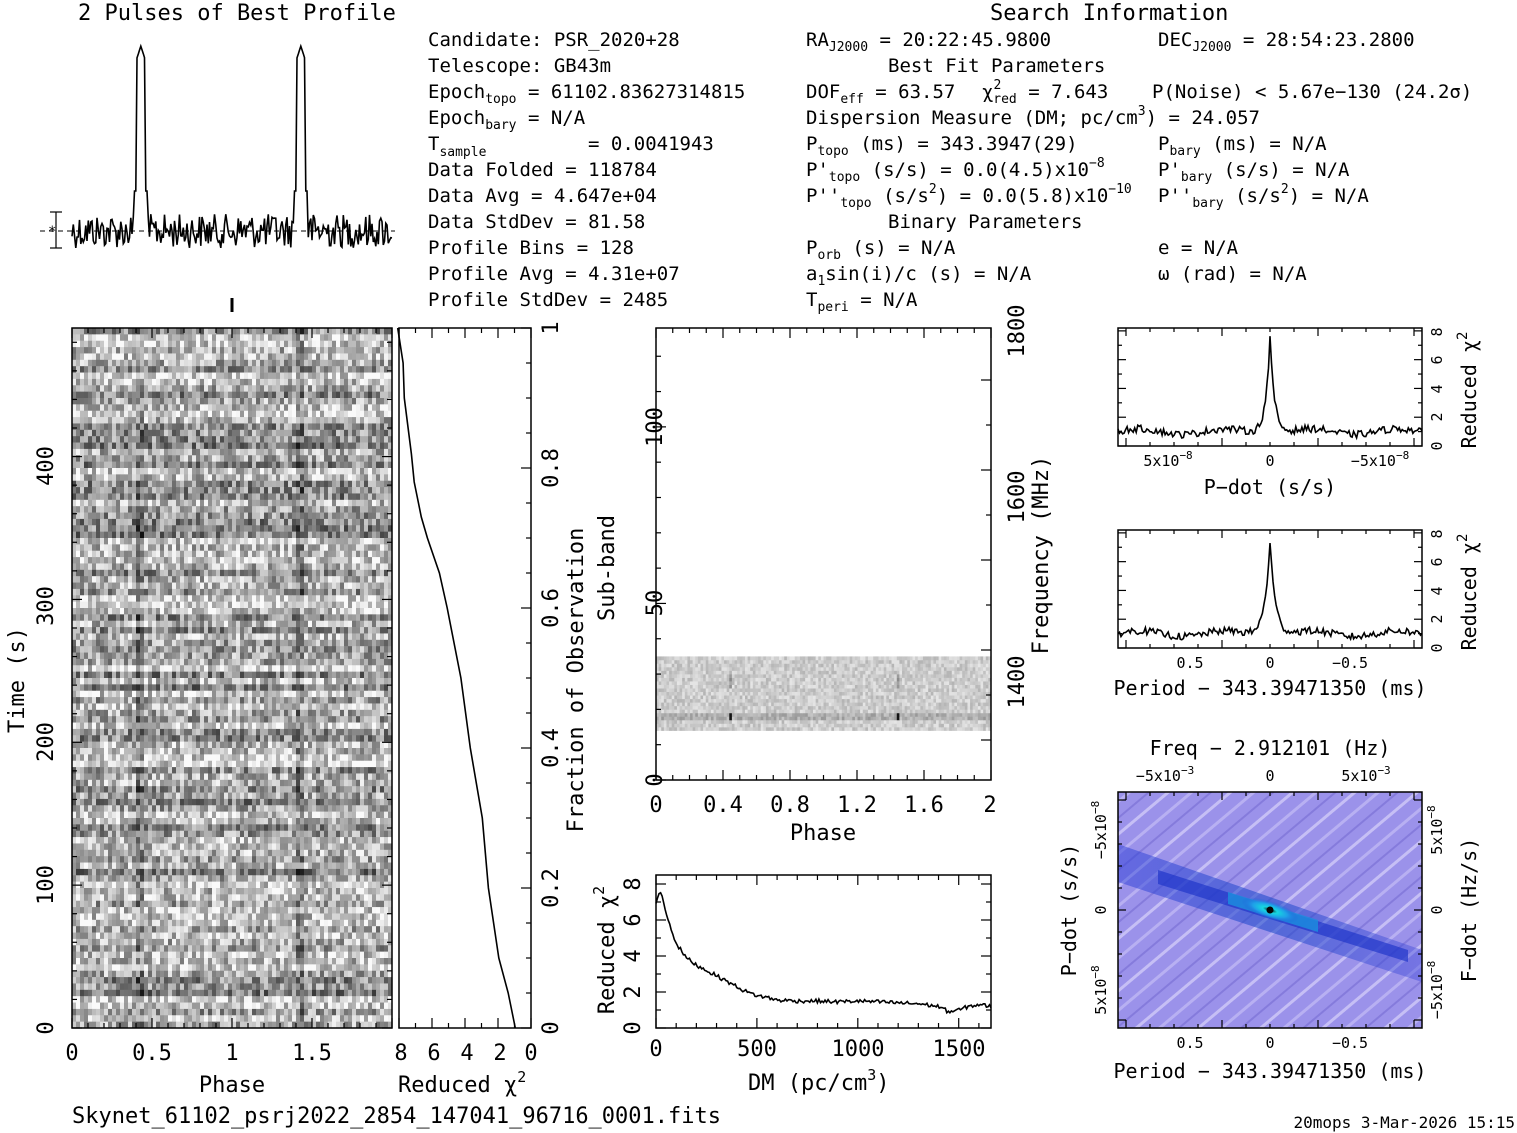  I want to click on pp-ytick-6: 6, so click(1437, 561).